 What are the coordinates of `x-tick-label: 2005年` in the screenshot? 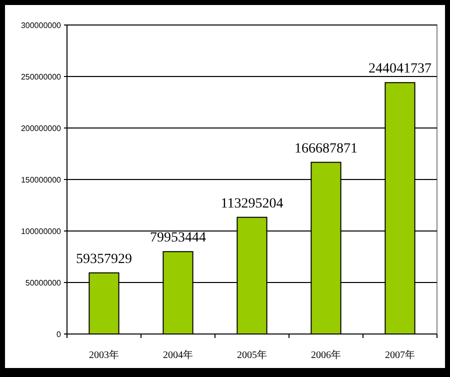 It's located at (252, 355).